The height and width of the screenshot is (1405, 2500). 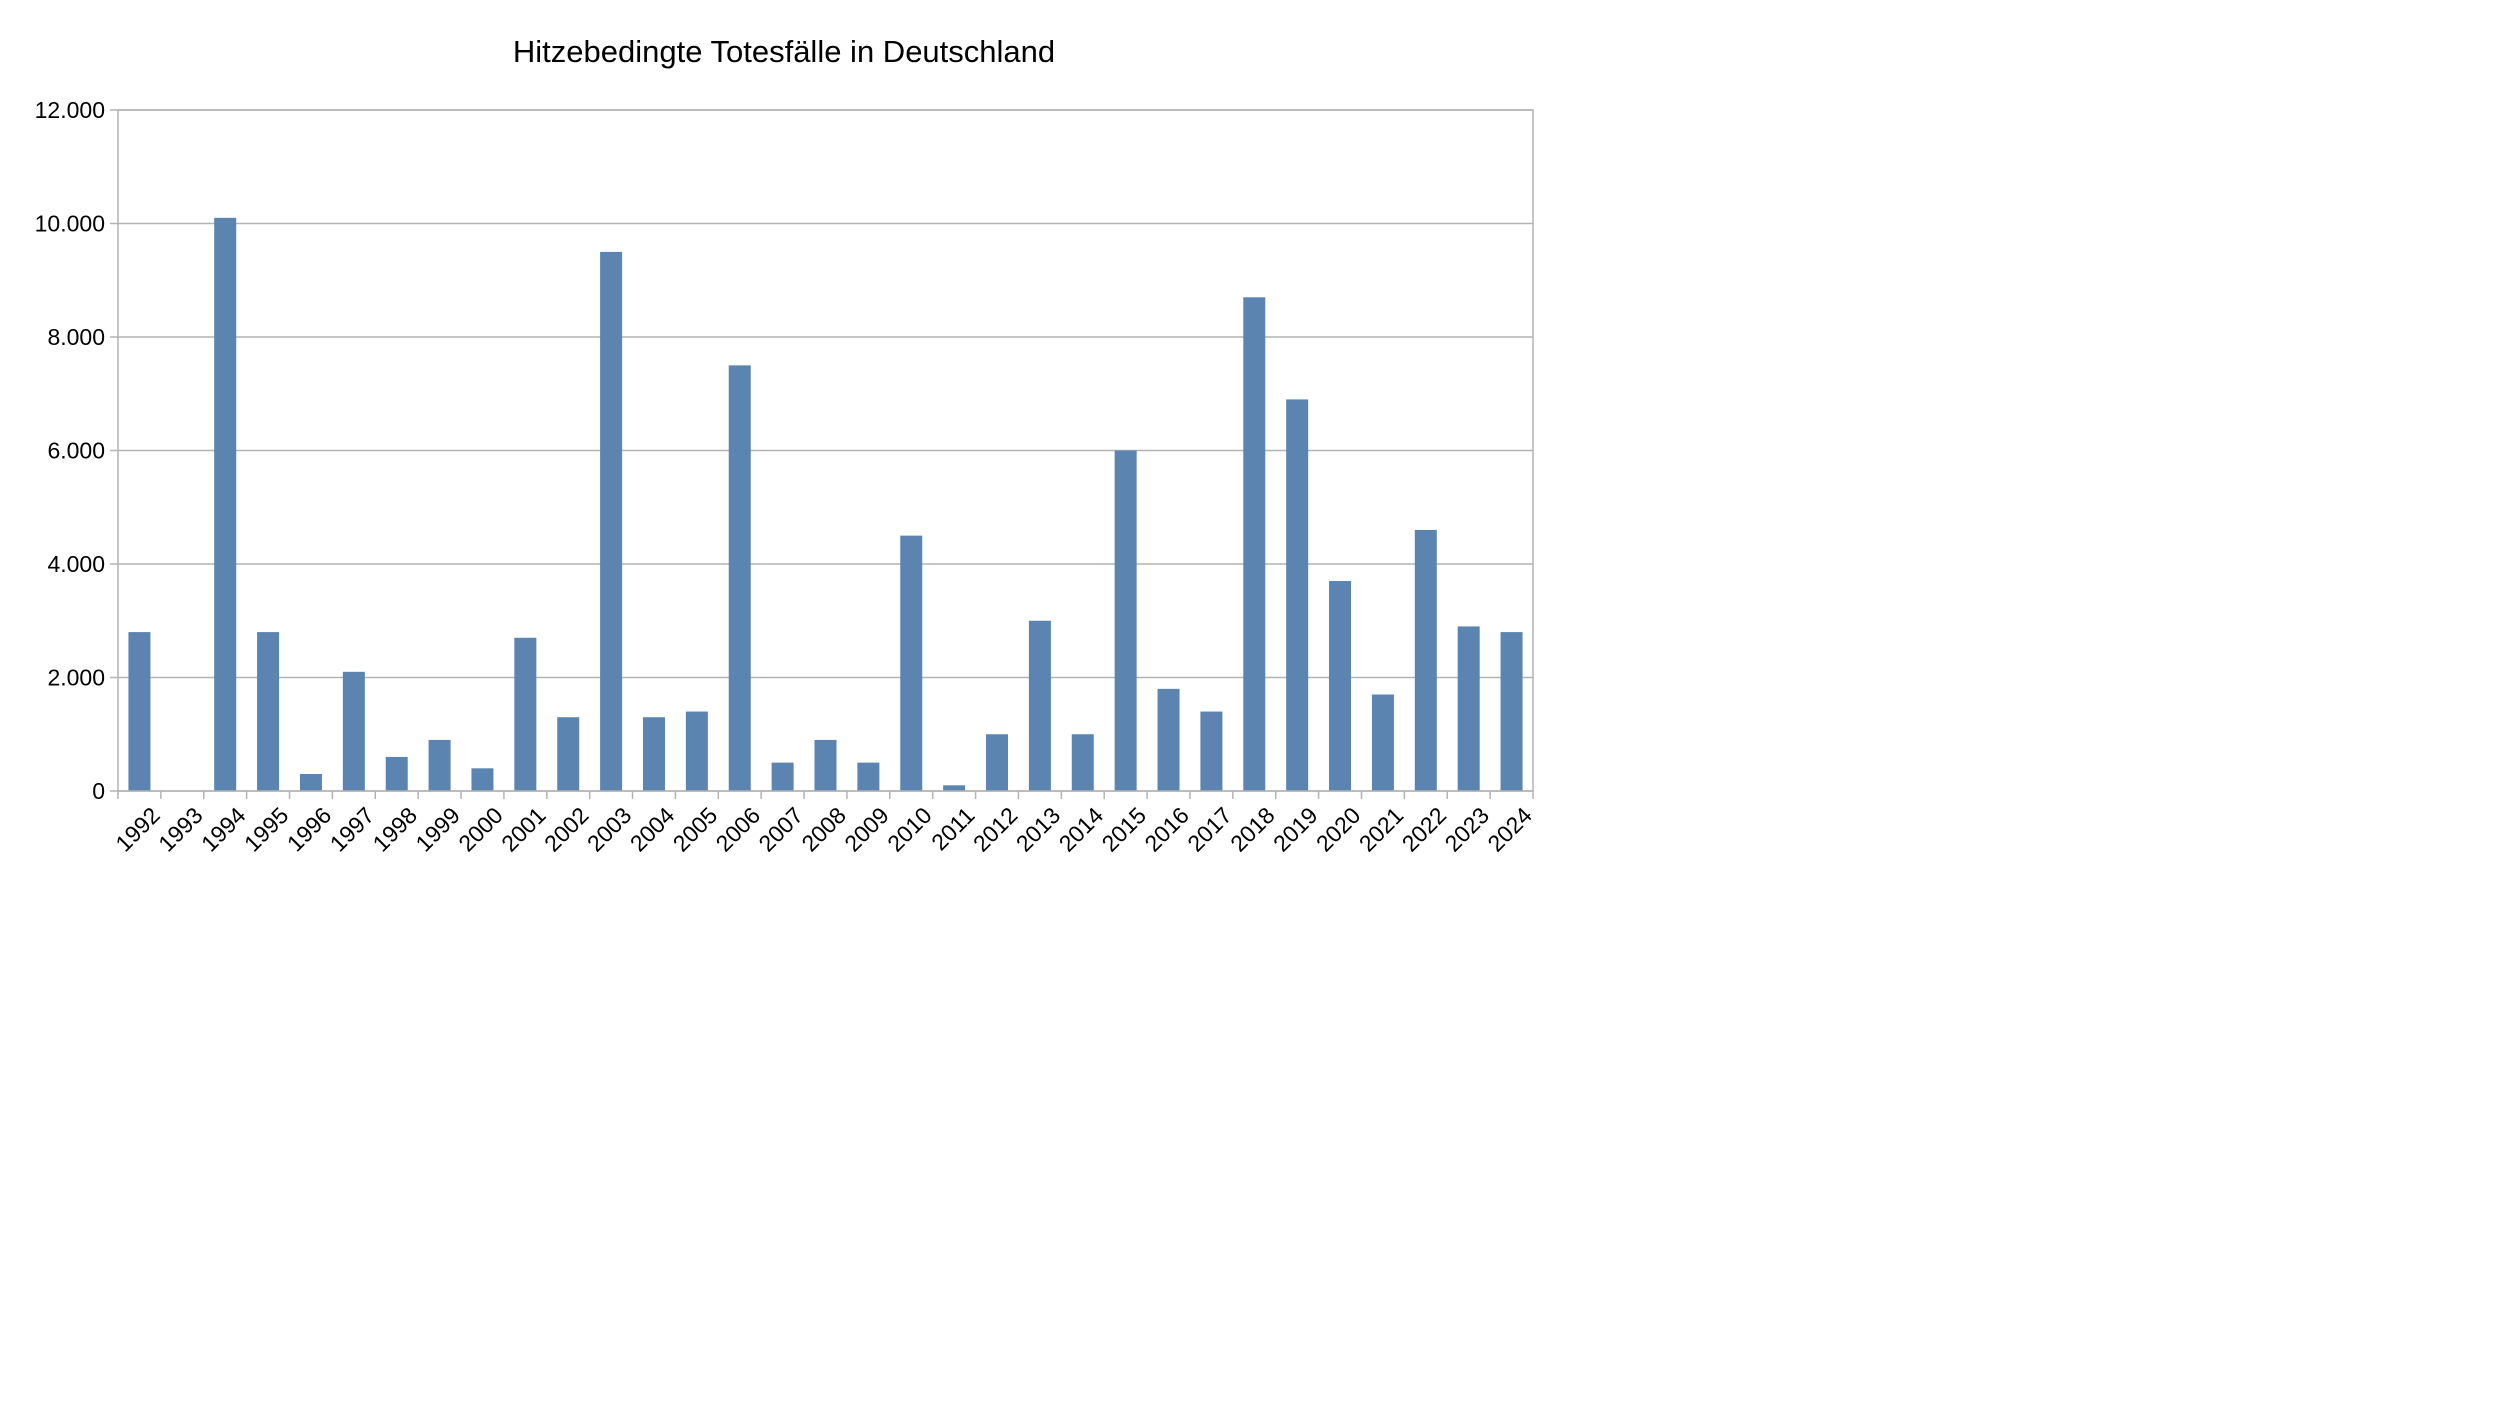 What do you see at coordinates (568, 754) in the screenshot?
I see `bar-2002` at bounding box center [568, 754].